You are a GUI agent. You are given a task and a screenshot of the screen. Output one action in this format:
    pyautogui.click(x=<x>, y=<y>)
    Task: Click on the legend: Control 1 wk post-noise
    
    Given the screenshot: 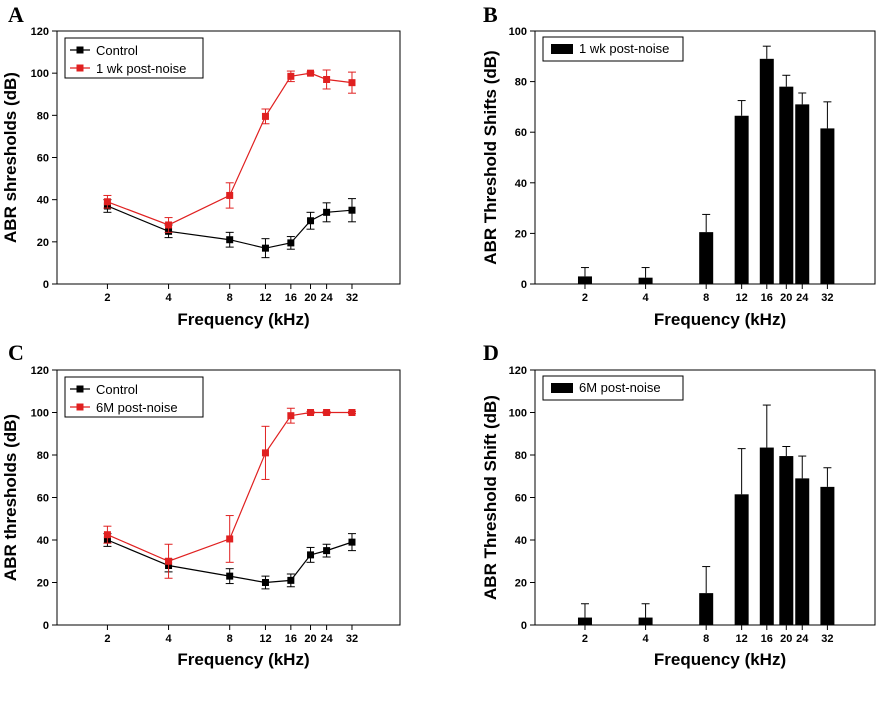 What is the action you would take?
    pyautogui.click(x=134, y=58)
    